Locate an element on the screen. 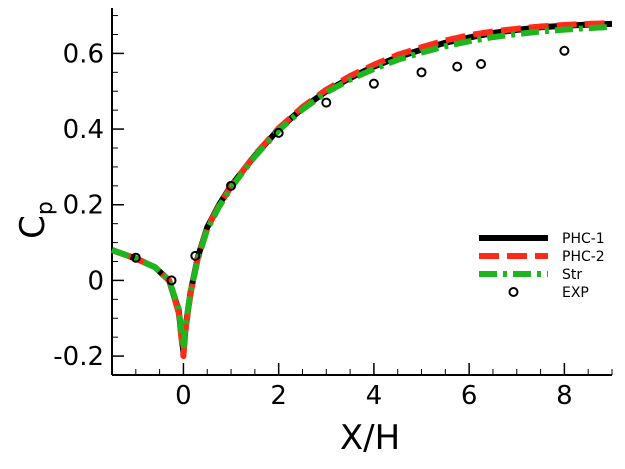 The image size is (625, 469). y-tick-label: 0.2 is located at coordinates (83, 206).